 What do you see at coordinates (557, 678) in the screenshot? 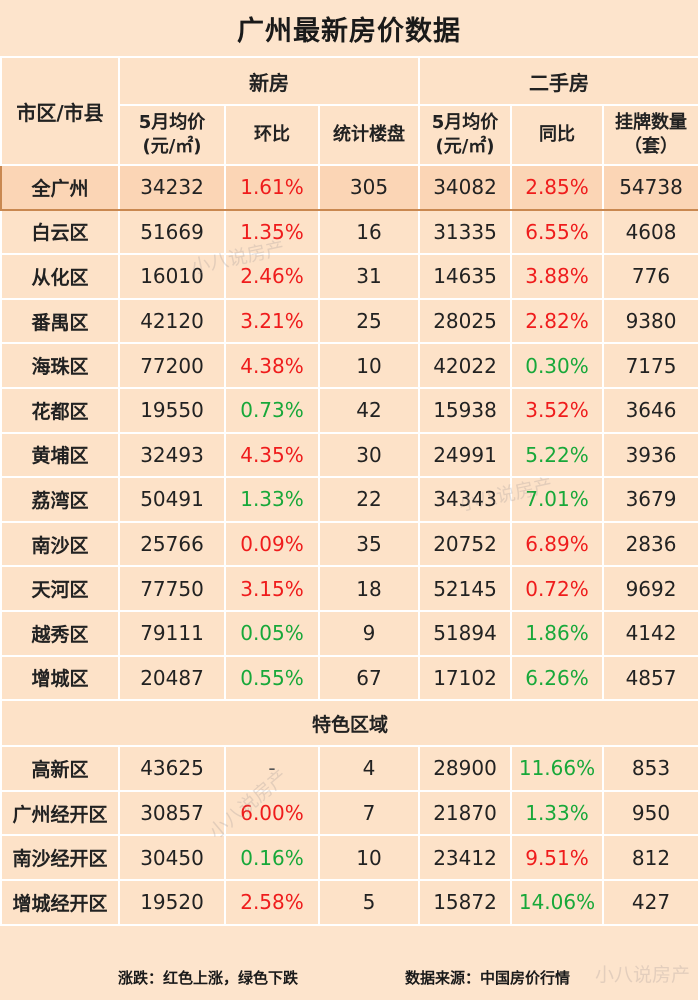
I see `sh-yoy-cell: 6.26%` at bounding box center [557, 678].